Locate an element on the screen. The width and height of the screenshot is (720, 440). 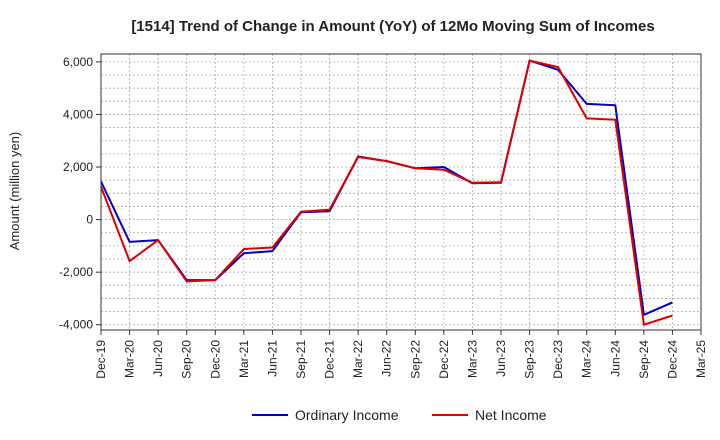
x-tick-label: Dec-21 is located at coordinates (330, 359).